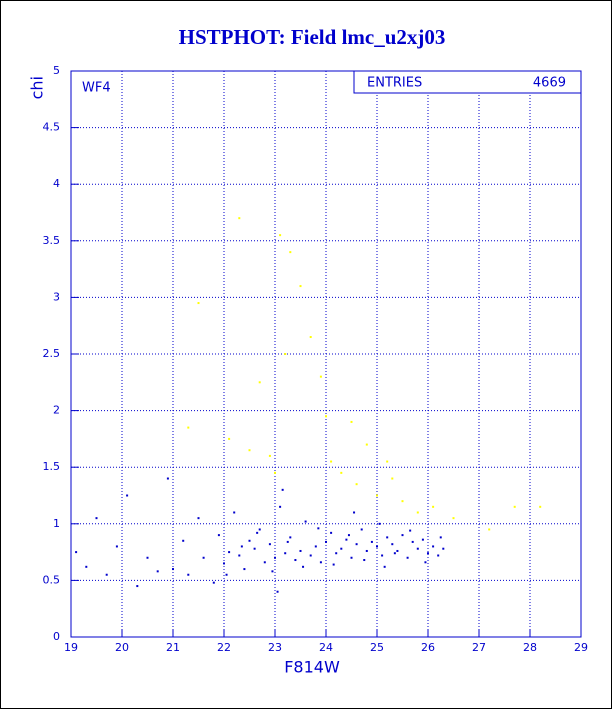 This screenshot has width=612, height=709. What do you see at coordinates (549, 83) in the screenshot?
I see `stats-value: 4669` at bounding box center [549, 83].